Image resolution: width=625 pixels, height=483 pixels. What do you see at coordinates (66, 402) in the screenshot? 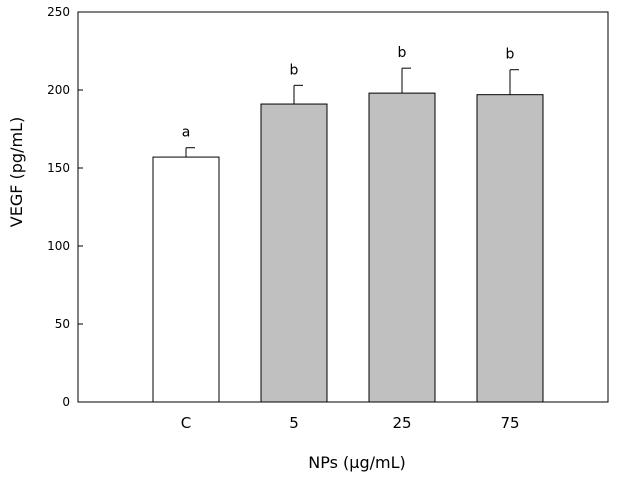
I see `y-tick-label: 0` at bounding box center [66, 402].